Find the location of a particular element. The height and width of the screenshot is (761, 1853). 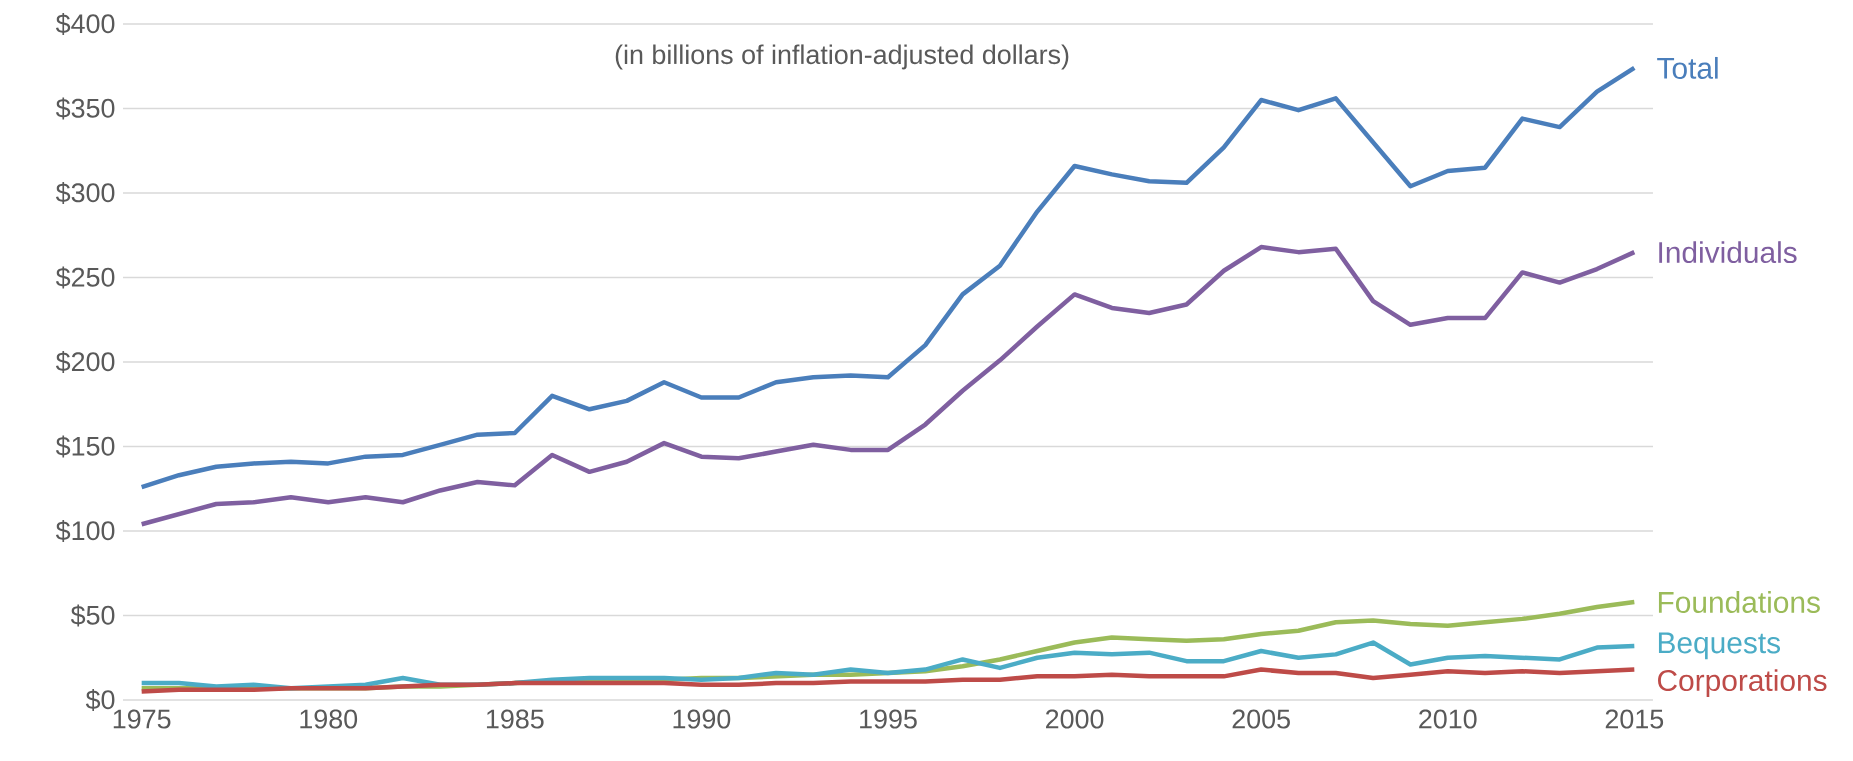

series-label: Total is located at coordinates (1687, 67).